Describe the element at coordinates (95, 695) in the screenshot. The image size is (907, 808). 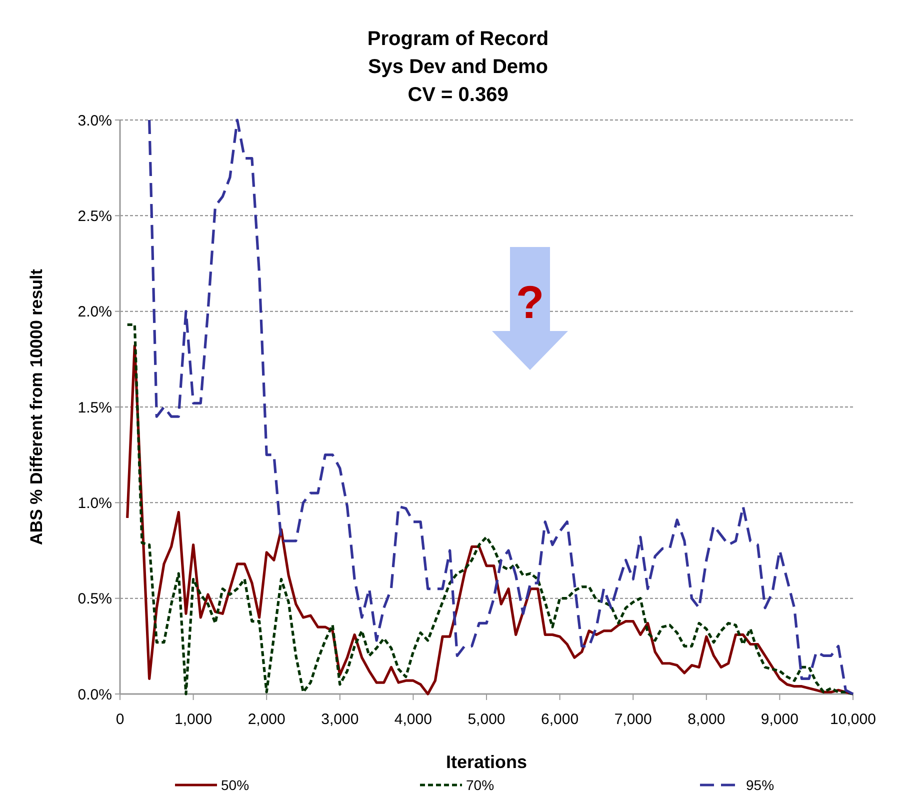
I see `y-tick-label: 0.0%` at that location.